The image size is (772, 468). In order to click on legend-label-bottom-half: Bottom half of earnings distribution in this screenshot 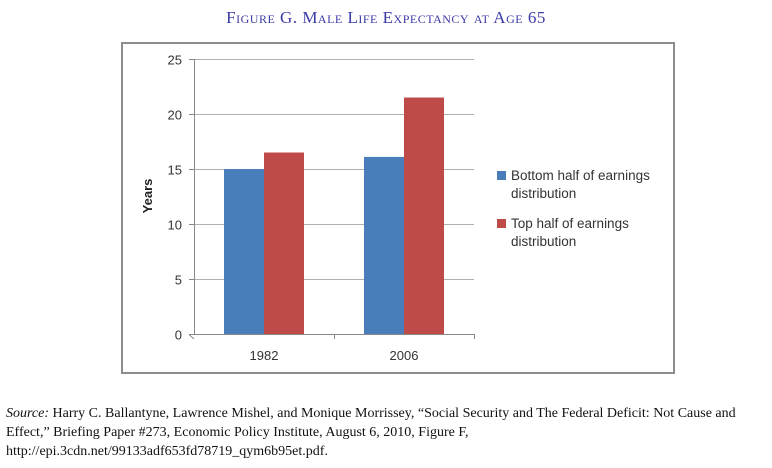, I will do `click(580, 184)`.